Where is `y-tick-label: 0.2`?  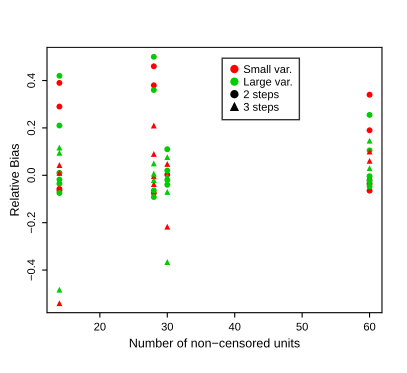
y-tick-label: 0.2 is located at coordinates (31, 128).